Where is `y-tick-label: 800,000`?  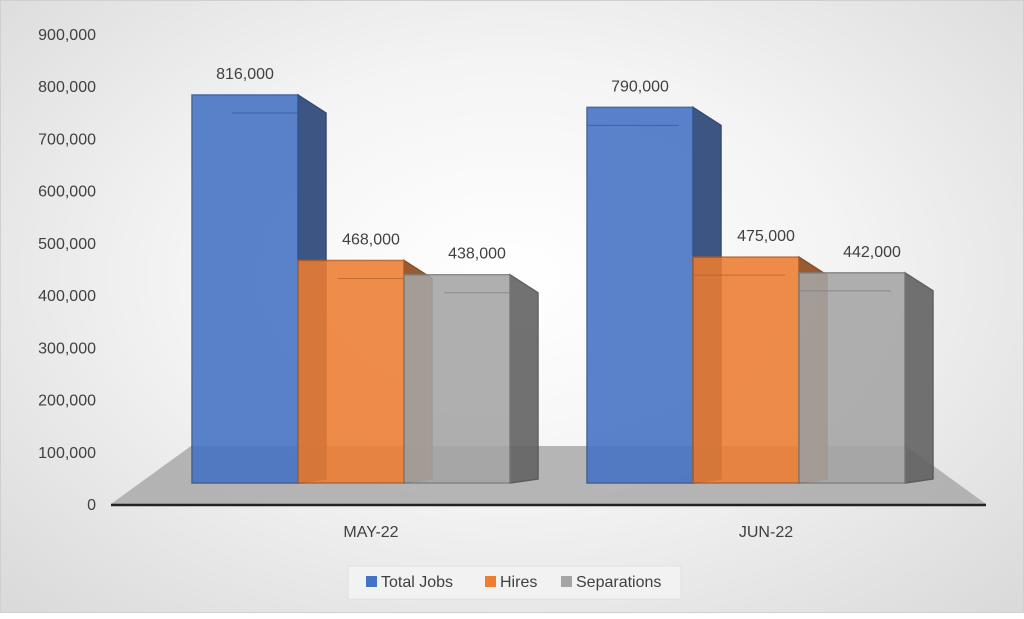 y-tick-label: 800,000 is located at coordinates (67, 87).